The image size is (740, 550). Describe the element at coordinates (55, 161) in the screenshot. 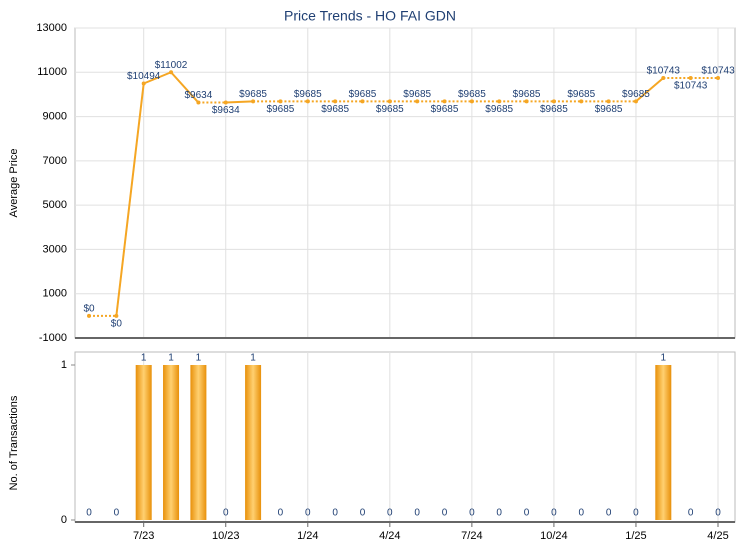

I see `y-tick-label: 7000` at that location.